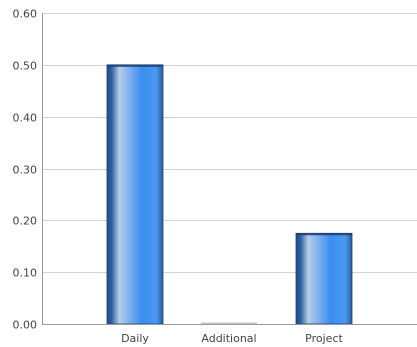  I want to click on bar-daily, so click(135, 194).